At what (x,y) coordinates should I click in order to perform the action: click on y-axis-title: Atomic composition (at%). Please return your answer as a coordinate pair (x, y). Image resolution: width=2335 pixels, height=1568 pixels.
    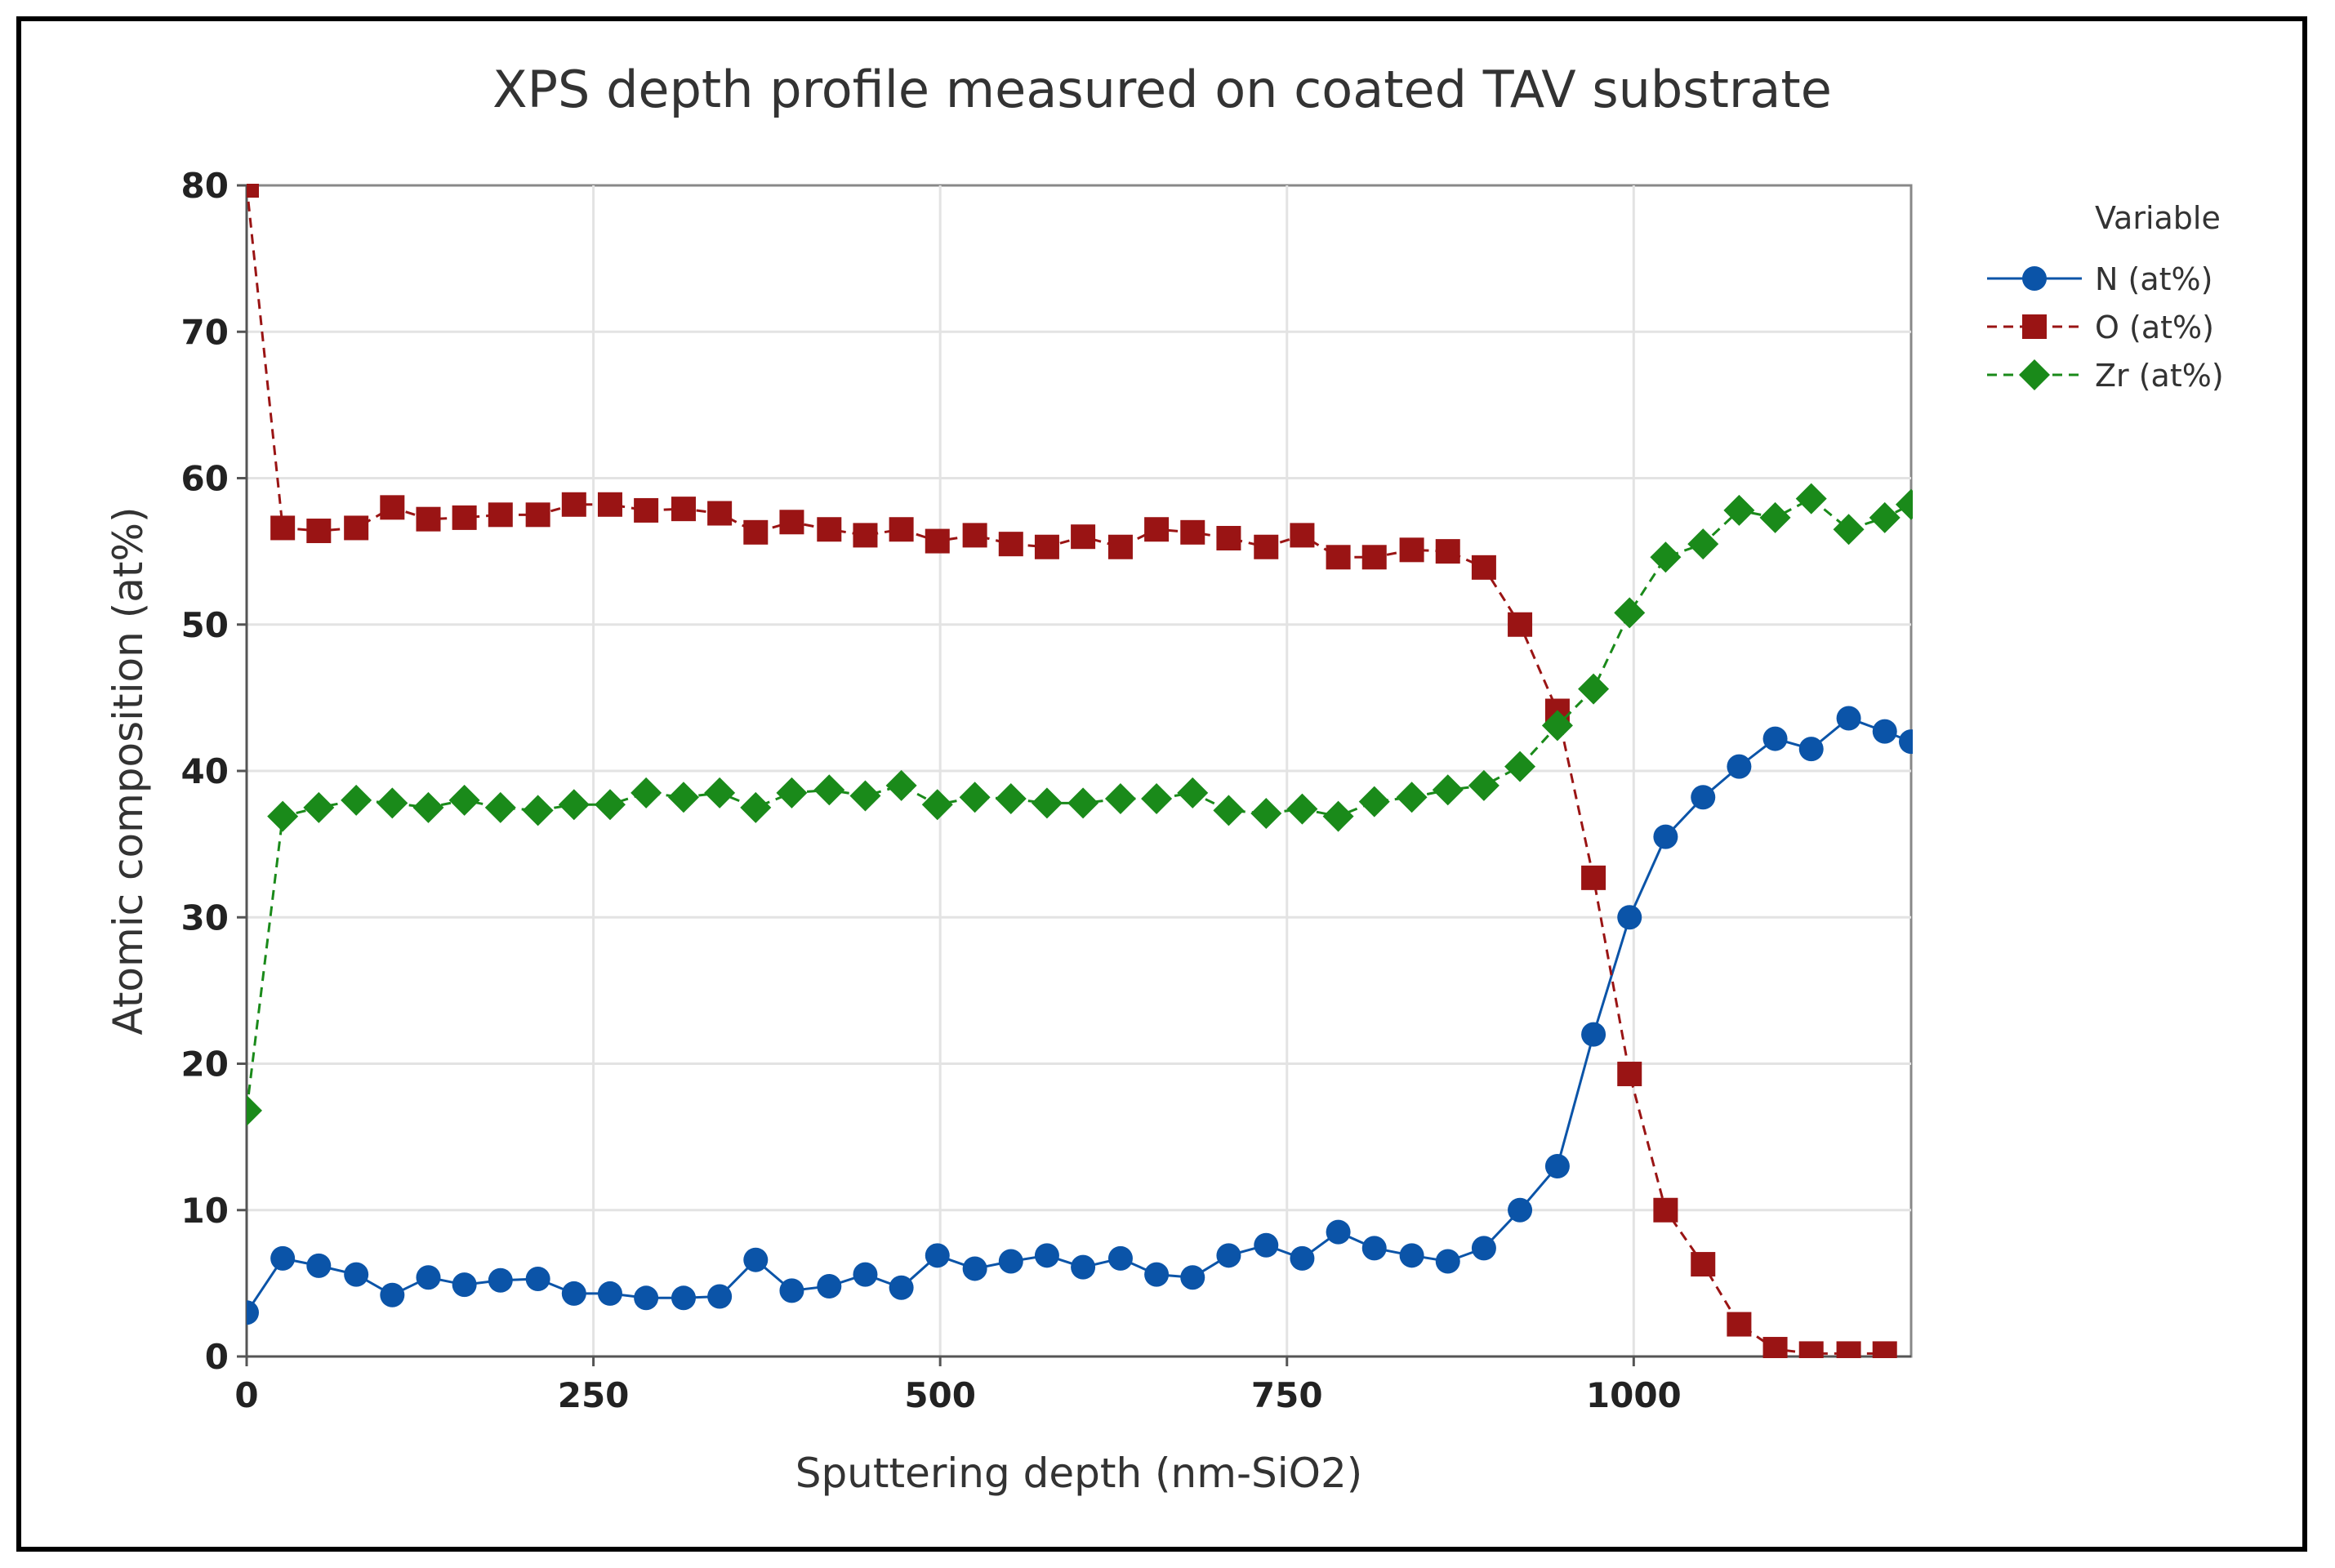
    Looking at the image, I should click on (128, 771).